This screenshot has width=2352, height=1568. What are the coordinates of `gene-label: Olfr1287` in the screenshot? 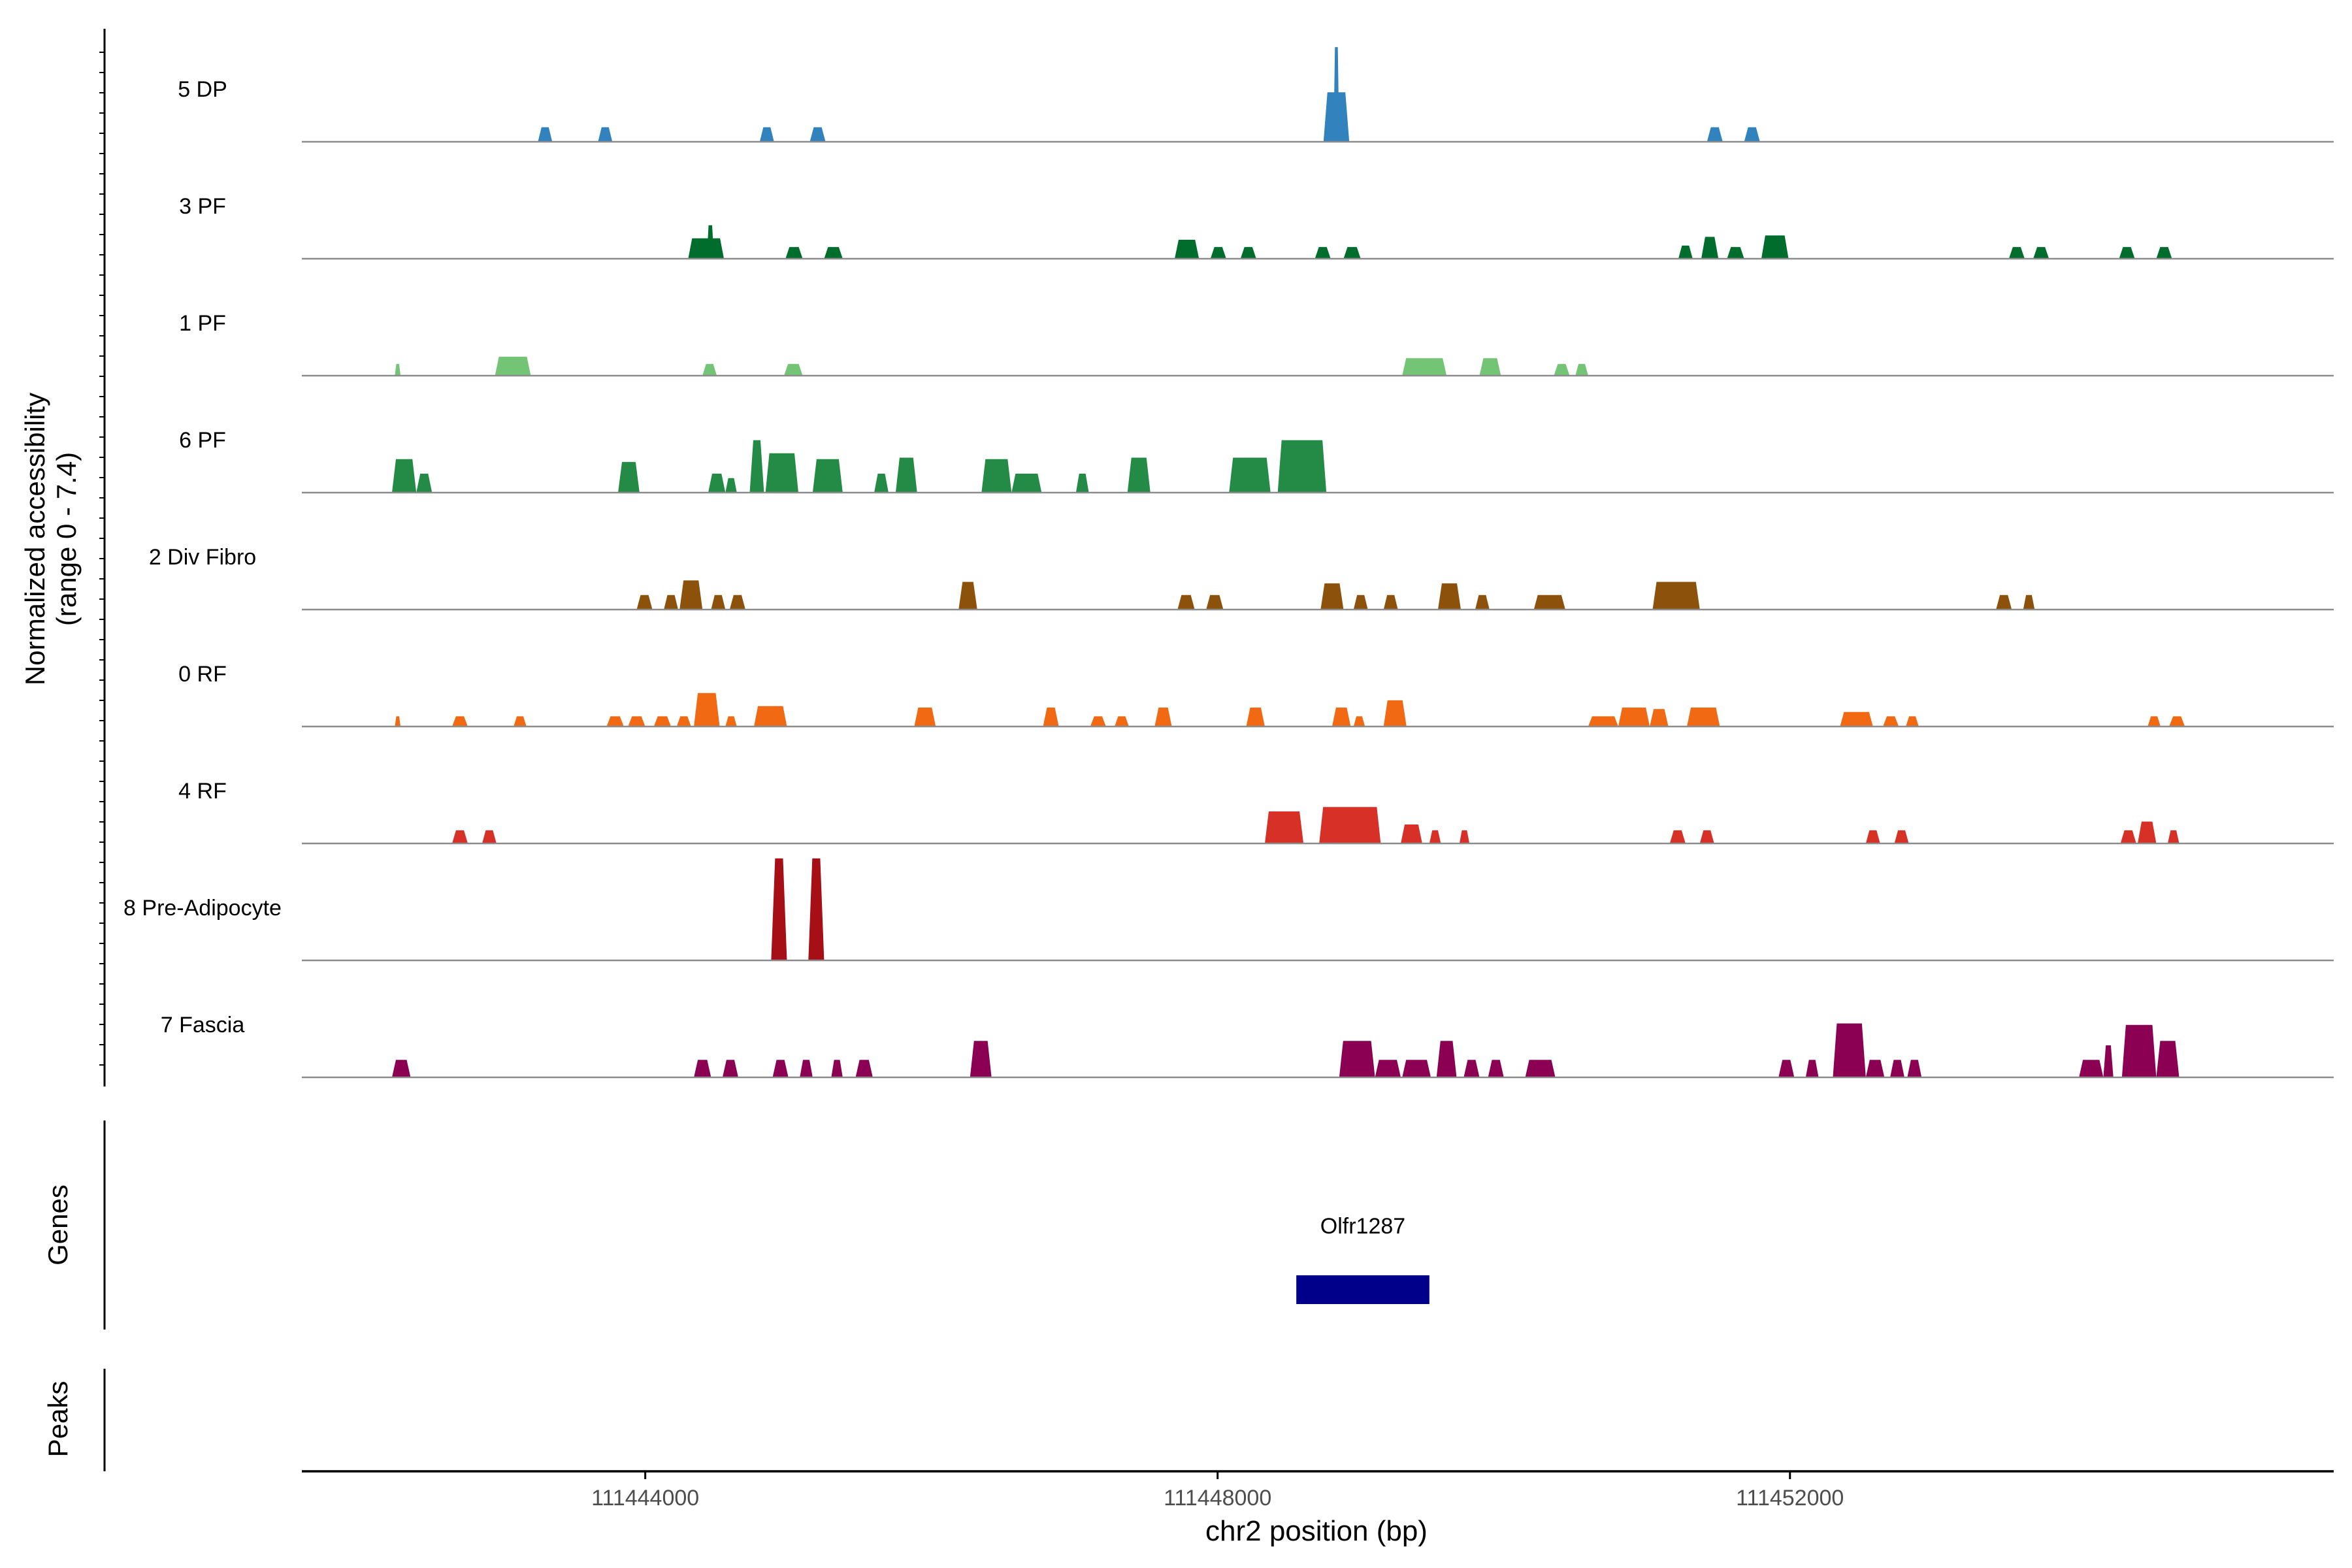 It's located at (1362, 1226).